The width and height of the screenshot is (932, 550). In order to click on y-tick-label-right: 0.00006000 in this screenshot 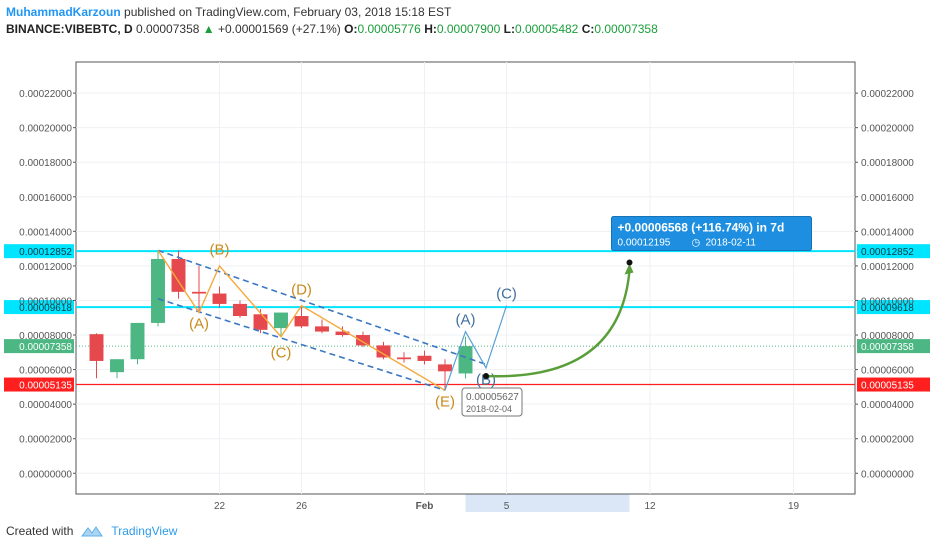, I will do `click(887, 371)`.